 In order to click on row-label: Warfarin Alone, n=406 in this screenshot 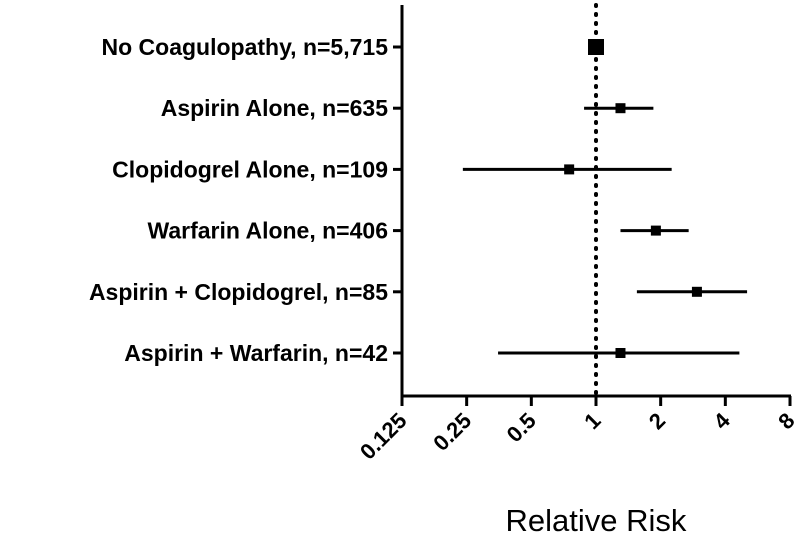, I will do `click(267, 231)`.